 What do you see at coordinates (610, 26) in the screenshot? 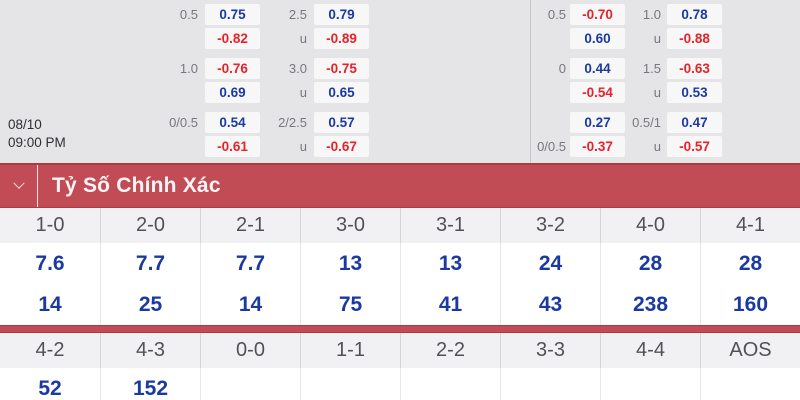
I see `odds-group: 0.5 -0.70 1.0 0.78 0.60 u -0.88` at bounding box center [610, 26].